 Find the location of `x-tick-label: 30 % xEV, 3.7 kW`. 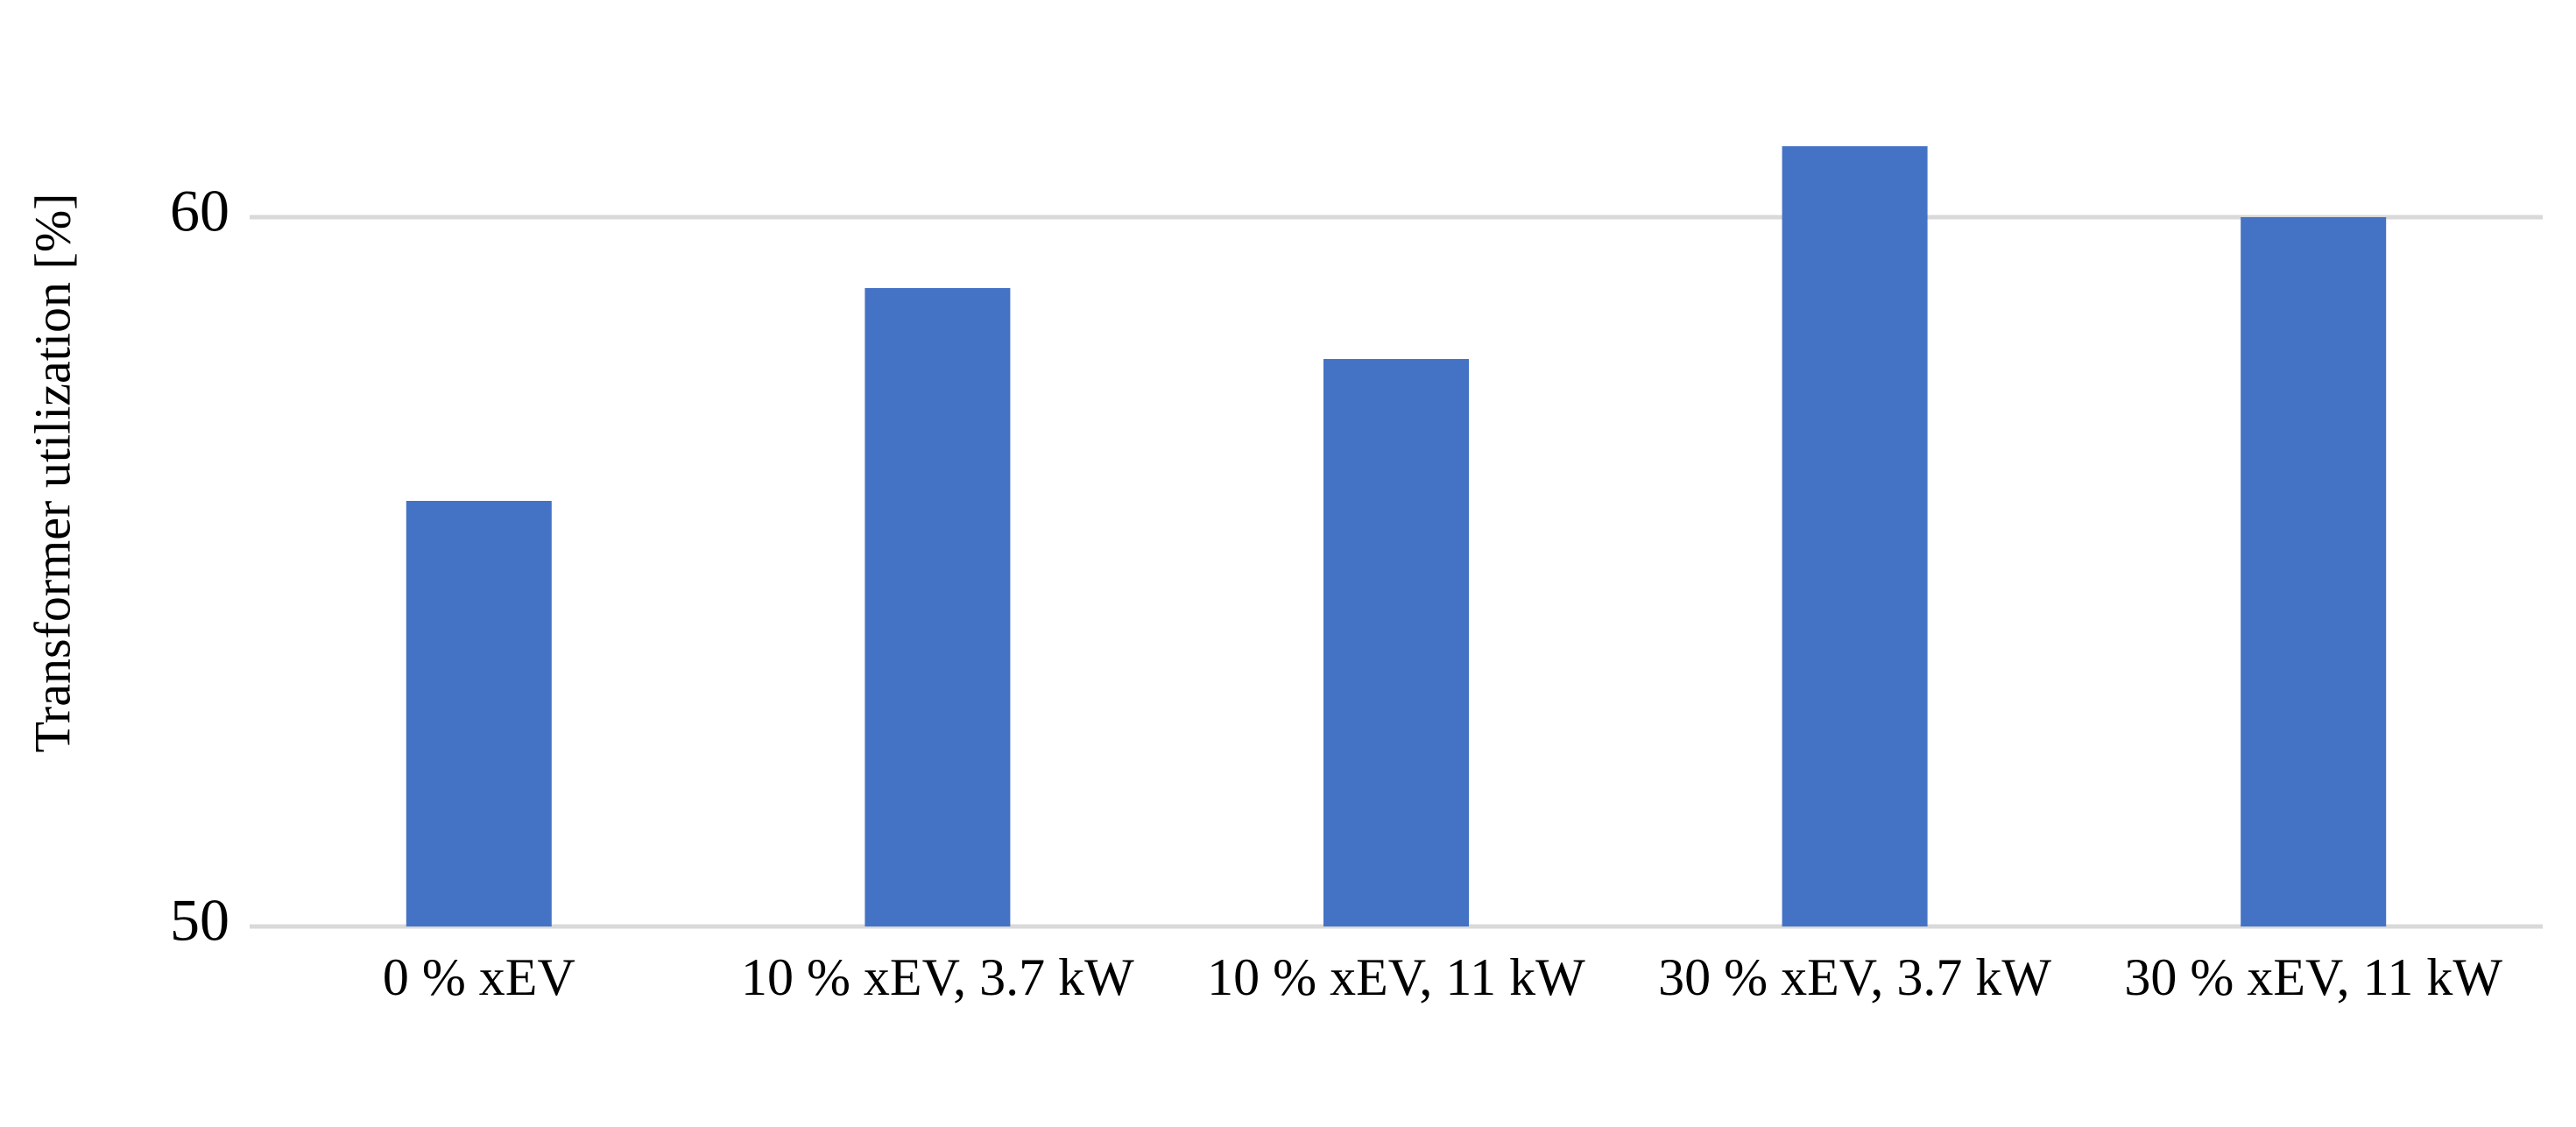

x-tick-label: 30 % xEV, 3.7 kW is located at coordinates (1855, 977).